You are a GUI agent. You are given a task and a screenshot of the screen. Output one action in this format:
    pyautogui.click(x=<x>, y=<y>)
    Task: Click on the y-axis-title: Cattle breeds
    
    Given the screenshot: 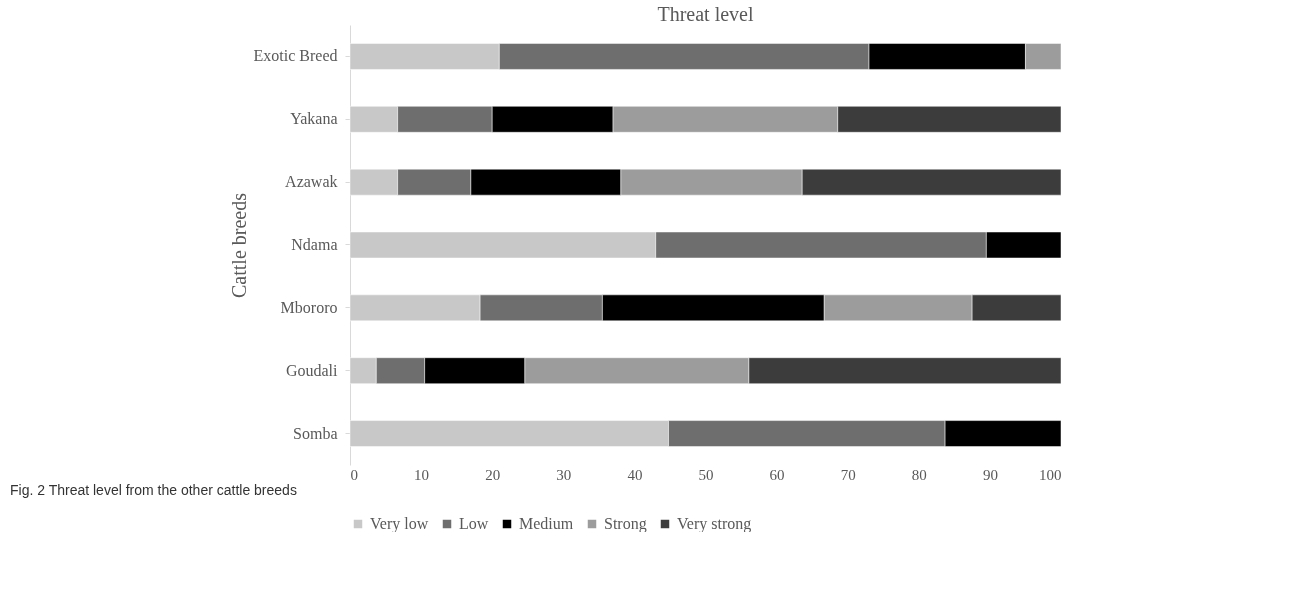 What is the action you would take?
    pyautogui.click(x=238, y=245)
    